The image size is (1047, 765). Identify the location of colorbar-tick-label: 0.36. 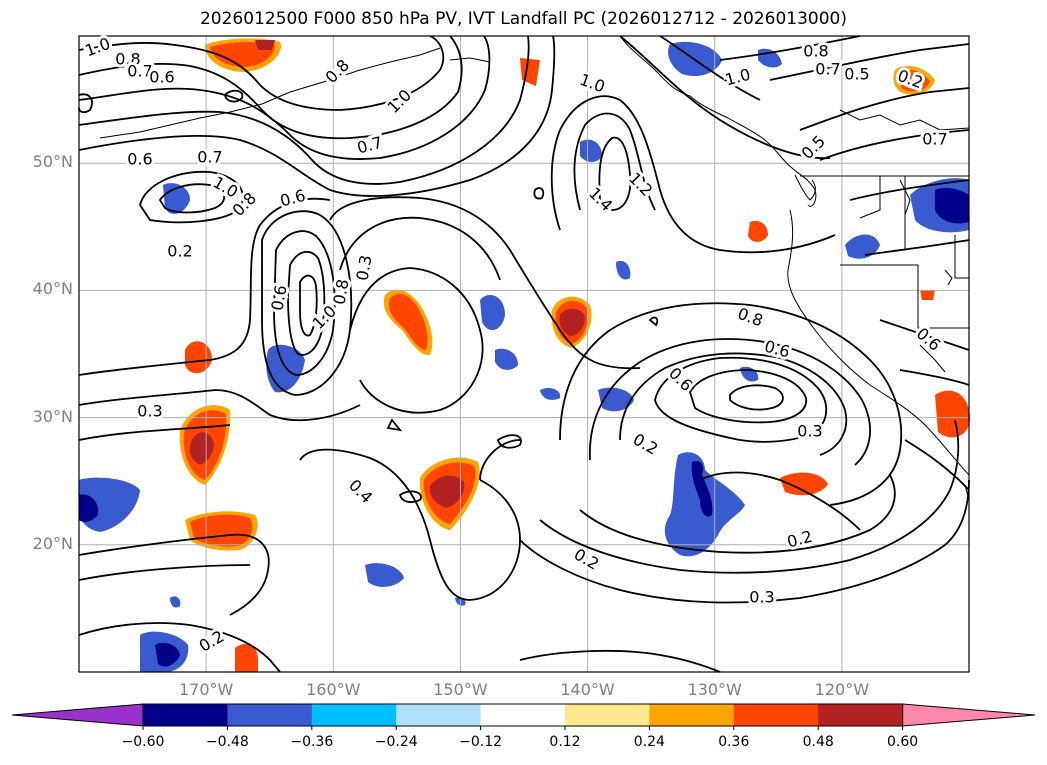
(734, 742).